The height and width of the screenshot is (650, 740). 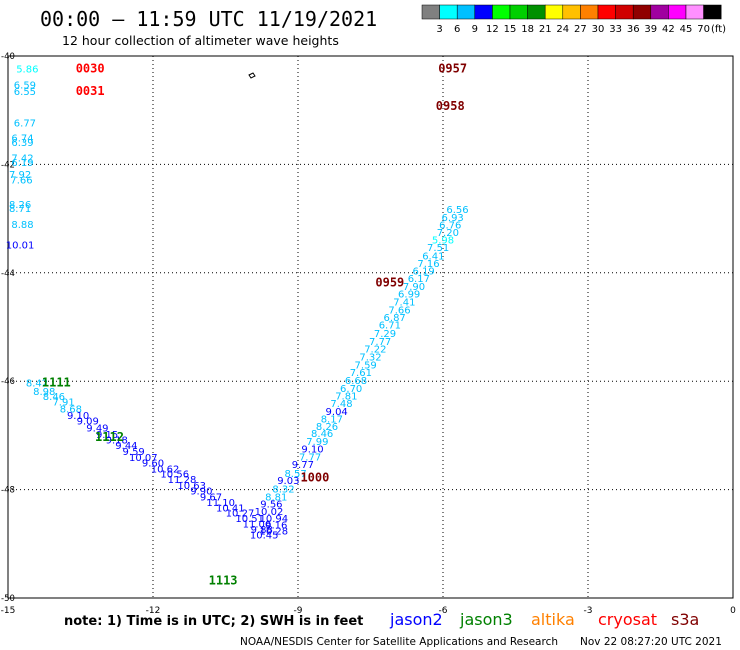 I want to click on chart-title: 00:00 – 11:59 UTC 11/19/2021, so click(x=208, y=19).